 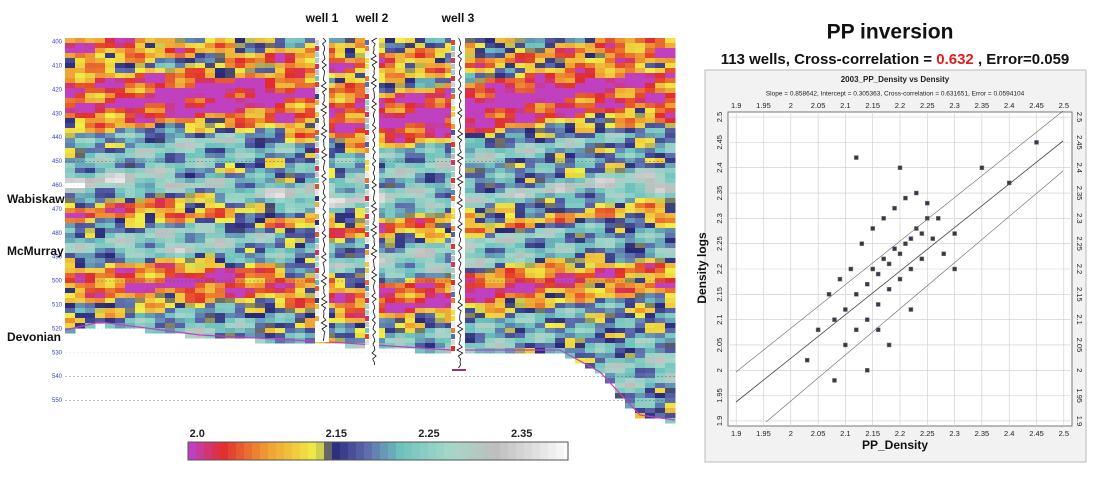 What do you see at coordinates (845, 105) in the screenshot?
I see `x-tick-label-top: 2.1` at bounding box center [845, 105].